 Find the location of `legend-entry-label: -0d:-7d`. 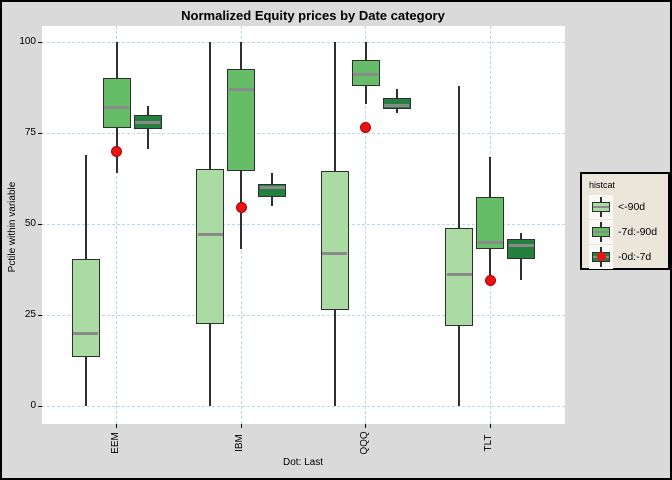

legend-entry-label: -0d:-7d is located at coordinates (635, 256).